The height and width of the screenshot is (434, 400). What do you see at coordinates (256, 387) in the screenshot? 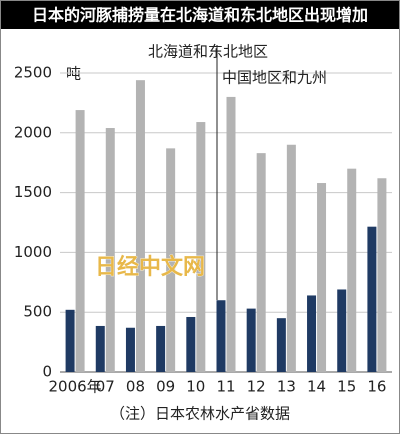
I see `x-tick-label: 12` at bounding box center [256, 387].